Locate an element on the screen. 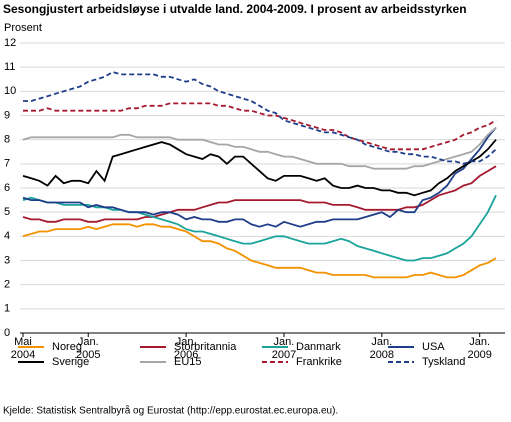 The height and width of the screenshot is (422, 511). x-tick-label: Jan. 2005 is located at coordinates (88, 348).